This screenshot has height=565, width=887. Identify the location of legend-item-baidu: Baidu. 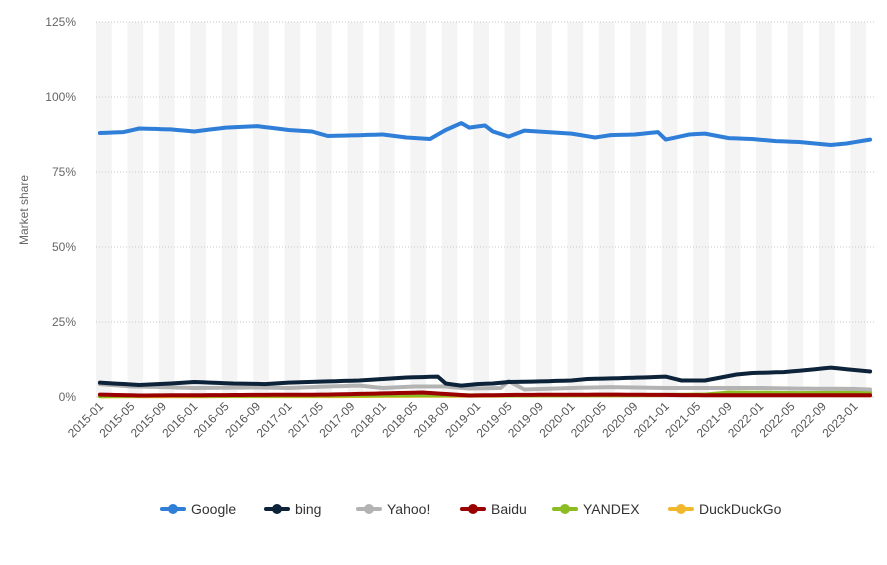
(493, 509).